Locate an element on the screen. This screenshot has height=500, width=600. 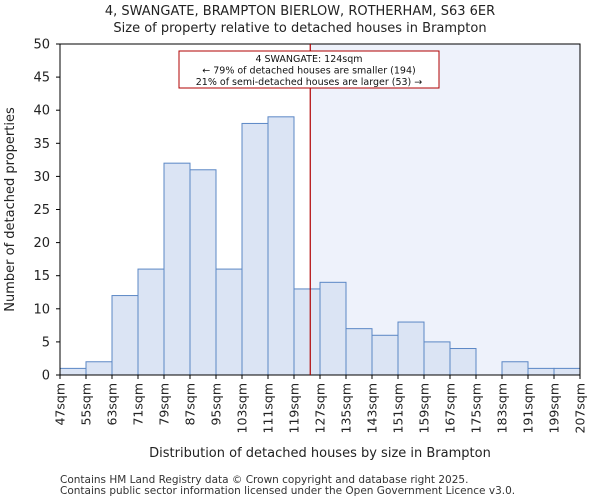
x-tick-label: 103sqm is located at coordinates (242, 408).